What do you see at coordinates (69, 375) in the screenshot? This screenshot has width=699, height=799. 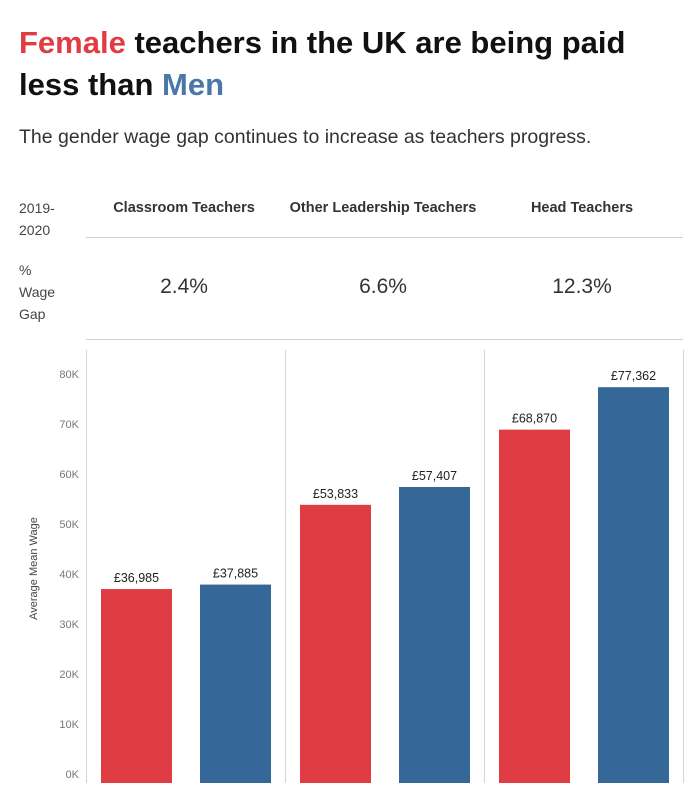 I see `y-tick-label: 80K` at bounding box center [69, 375].